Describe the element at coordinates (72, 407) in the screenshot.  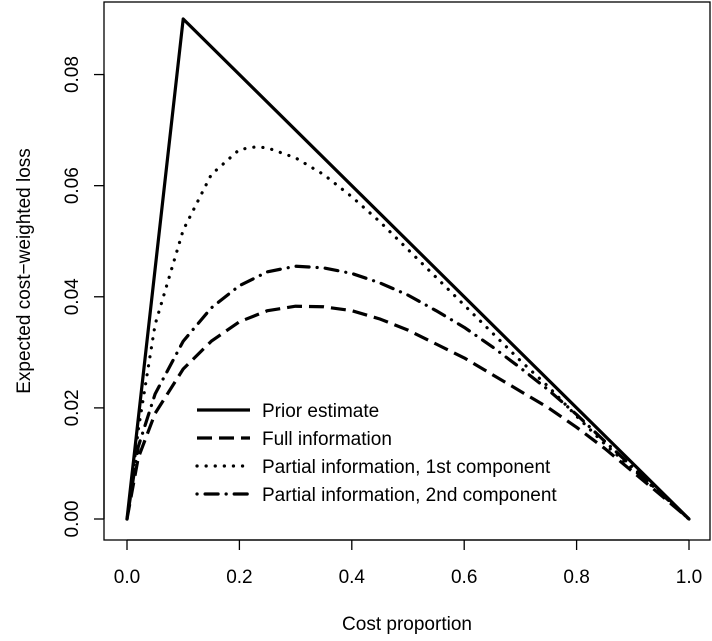
I see `y-tick-label: 0.02` at that location.